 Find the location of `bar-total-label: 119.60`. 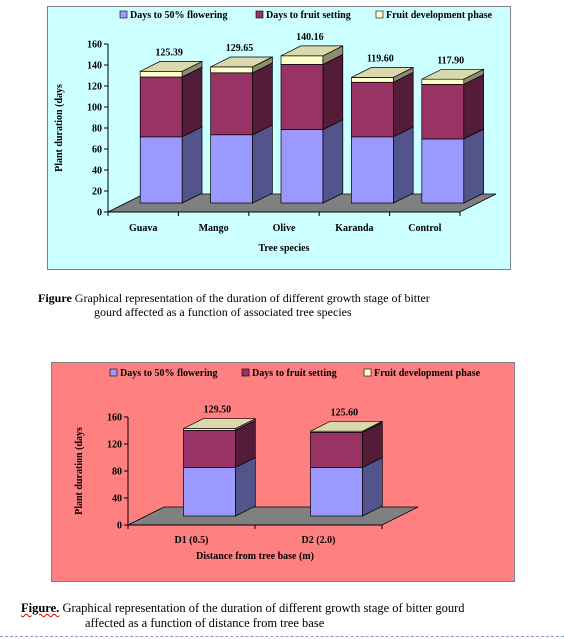

bar-total-label: 119.60 is located at coordinates (380, 59).